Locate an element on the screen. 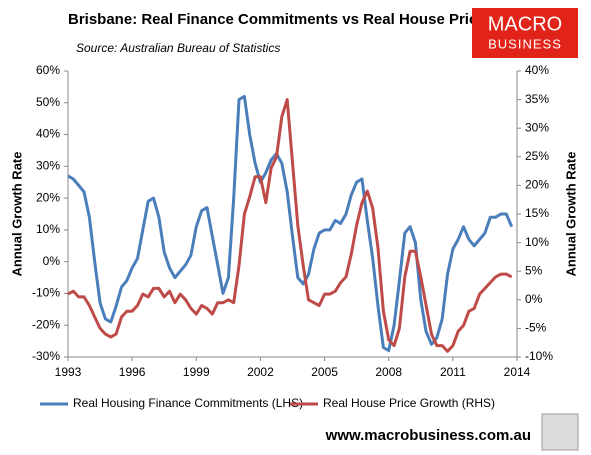 Image resolution: width=591 pixels, height=455 pixels. y-tick-label: -10% is located at coordinates (46, 293).